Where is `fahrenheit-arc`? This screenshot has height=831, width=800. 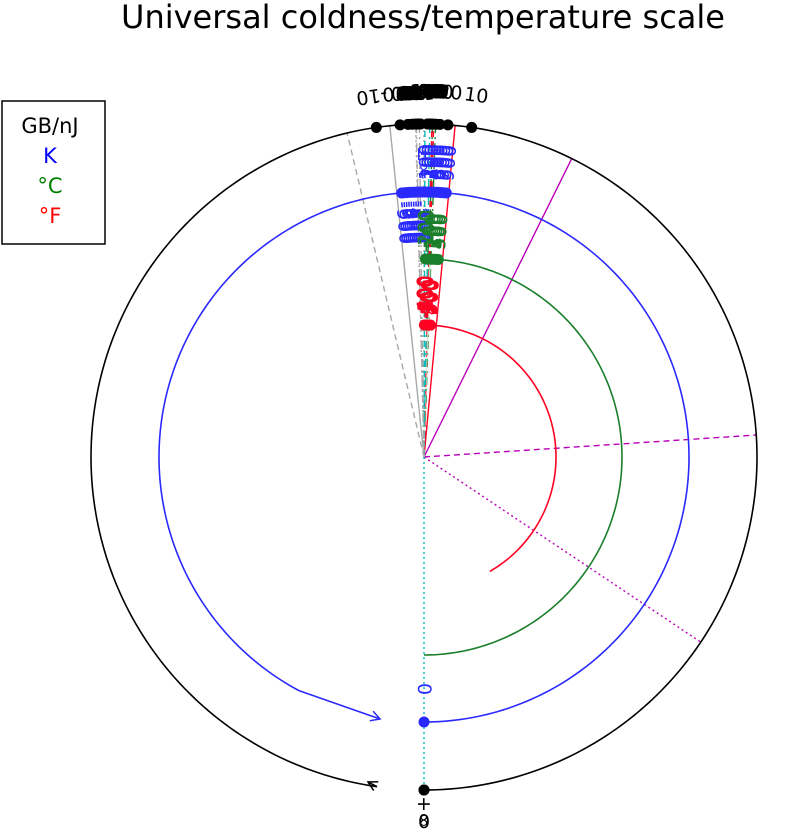
fahrenheit-arc is located at coordinates (490, 448).